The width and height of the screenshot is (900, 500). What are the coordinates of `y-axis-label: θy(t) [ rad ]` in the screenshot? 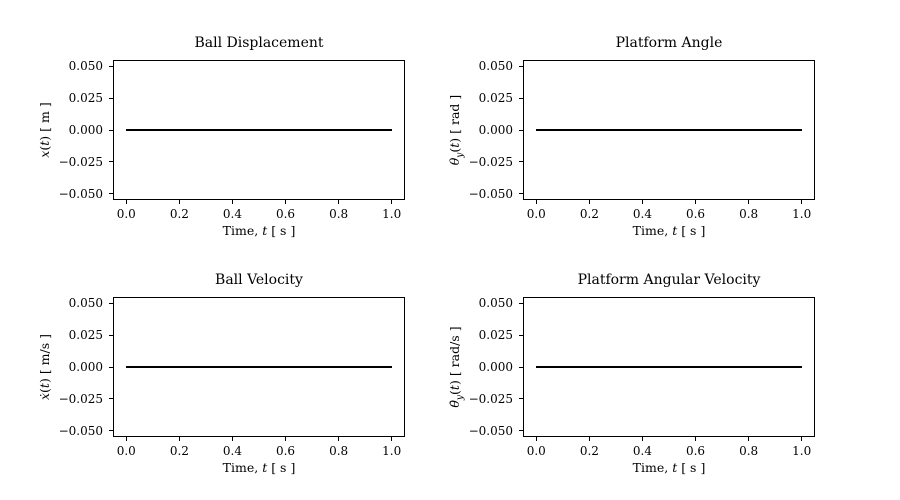 It's located at (455, 130).